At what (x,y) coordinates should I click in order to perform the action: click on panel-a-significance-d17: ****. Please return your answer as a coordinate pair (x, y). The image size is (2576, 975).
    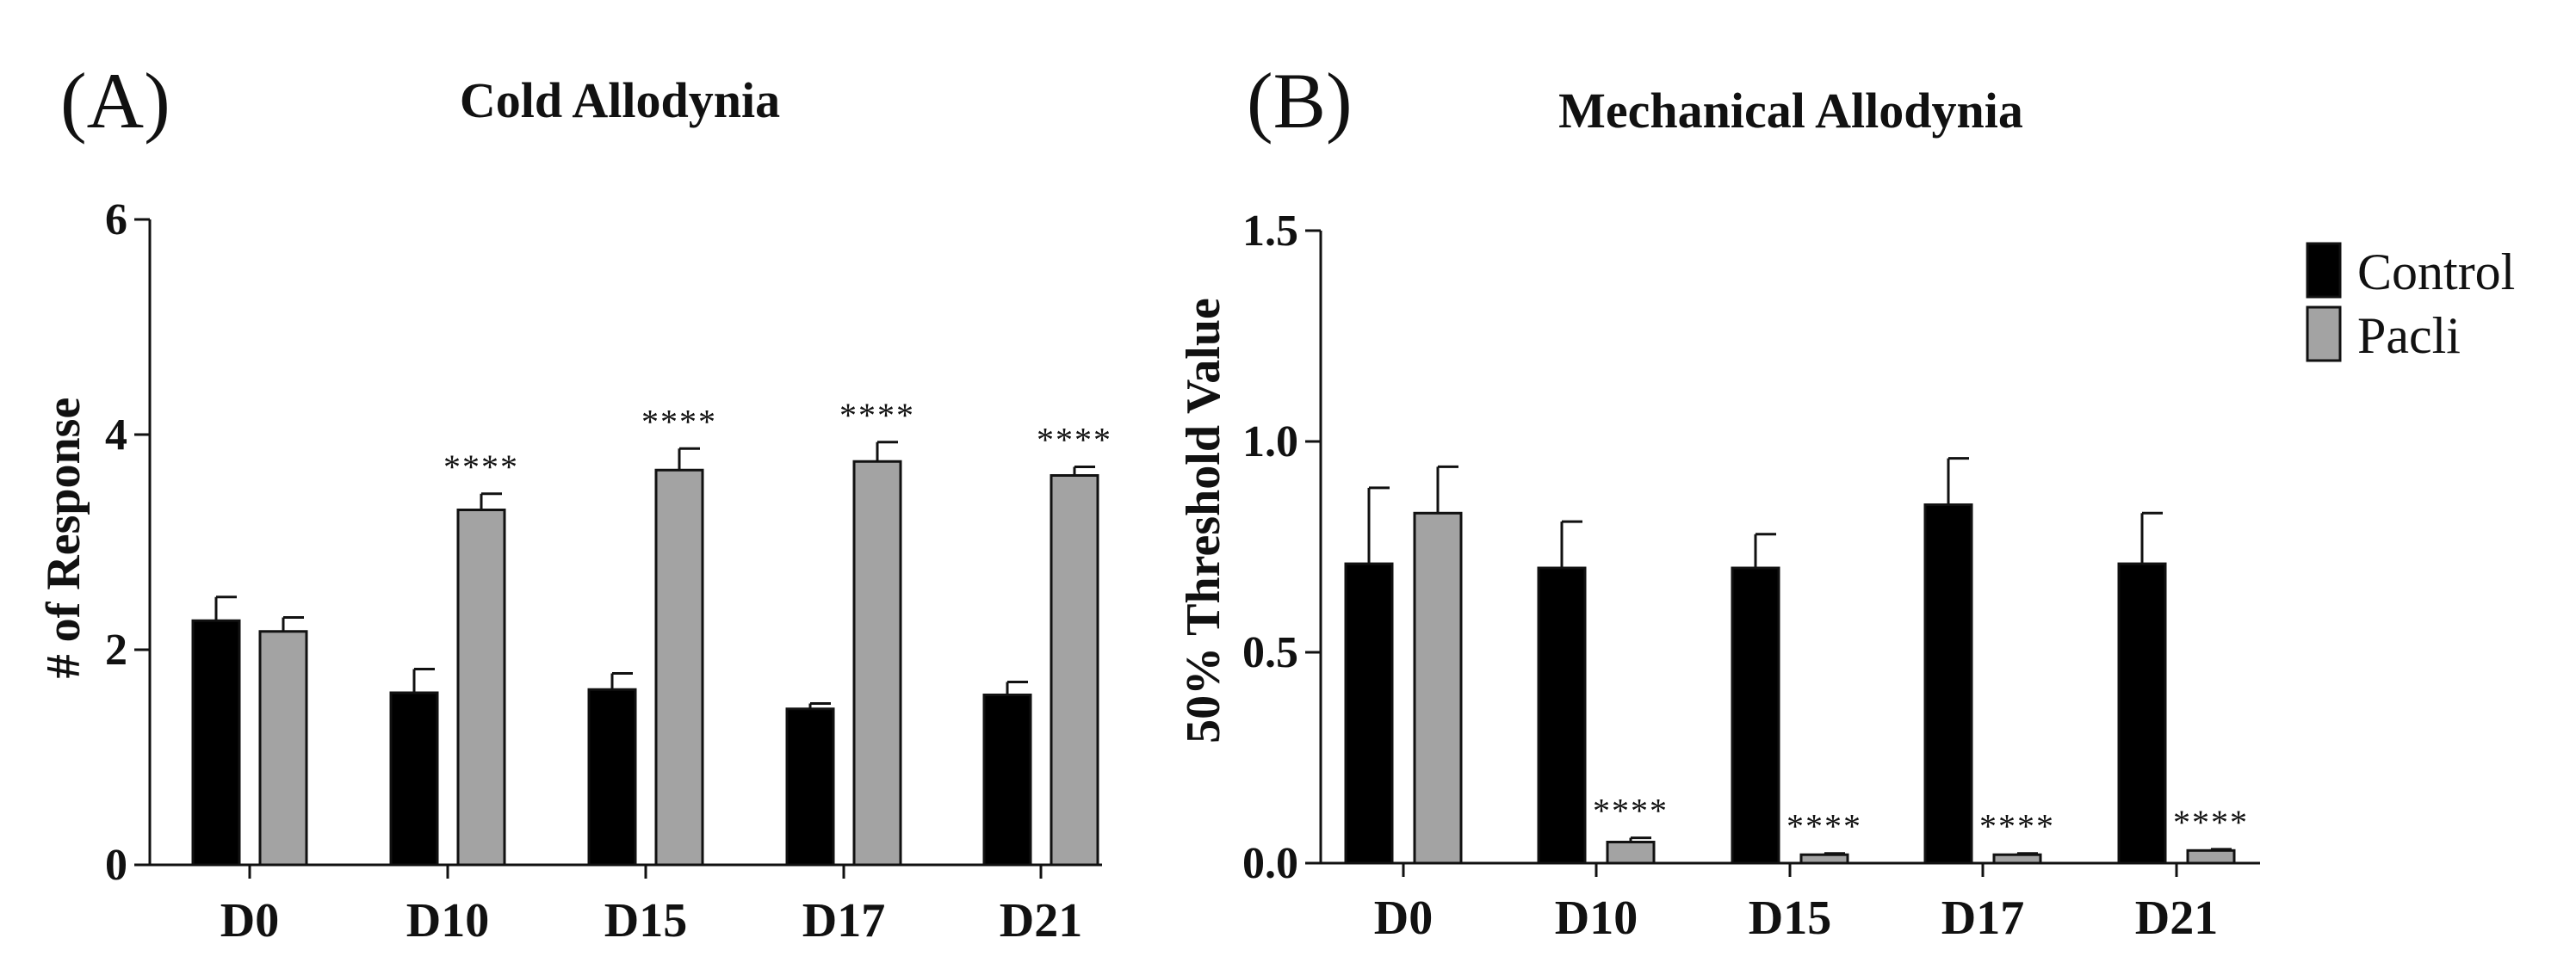
    Looking at the image, I should click on (877, 415).